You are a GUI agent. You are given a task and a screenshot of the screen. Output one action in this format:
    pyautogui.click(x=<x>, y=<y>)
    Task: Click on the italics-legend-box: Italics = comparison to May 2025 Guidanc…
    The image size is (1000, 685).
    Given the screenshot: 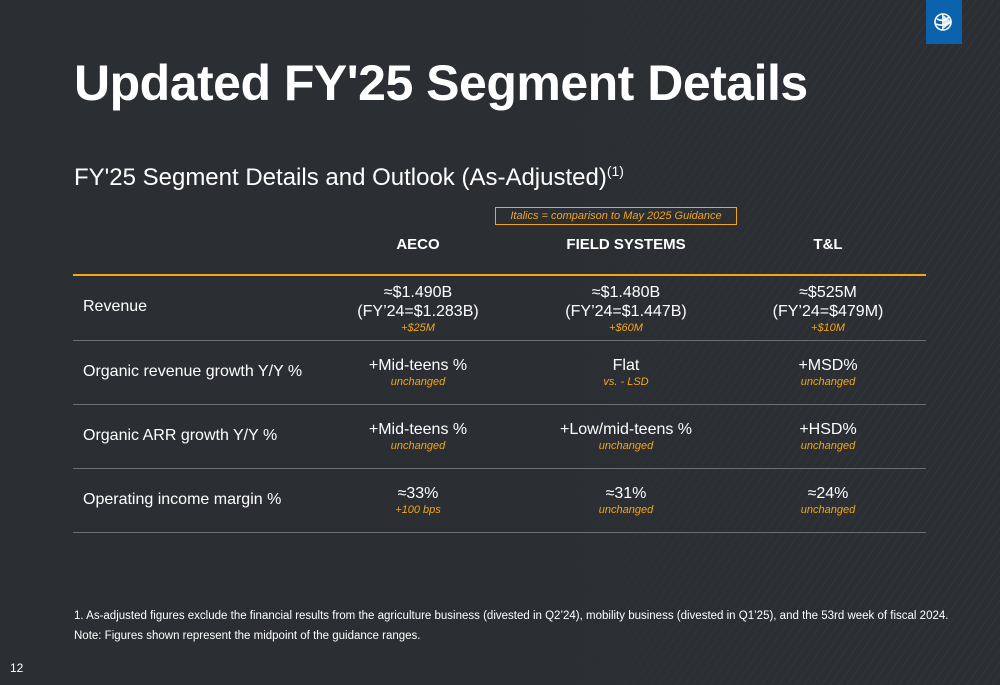 What is the action you would take?
    pyautogui.click(x=616, y=216)
    